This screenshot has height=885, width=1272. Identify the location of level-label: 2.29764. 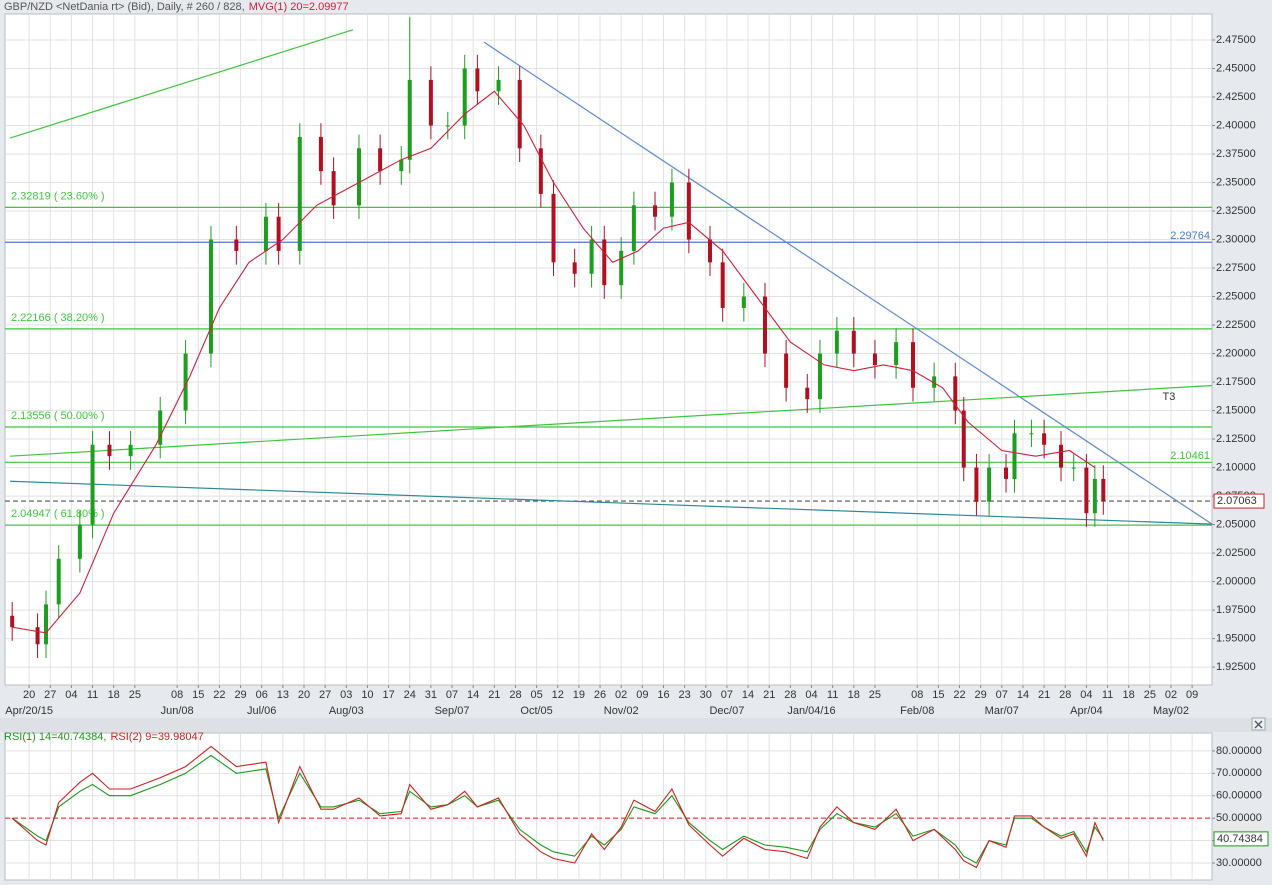
(1190, 236).